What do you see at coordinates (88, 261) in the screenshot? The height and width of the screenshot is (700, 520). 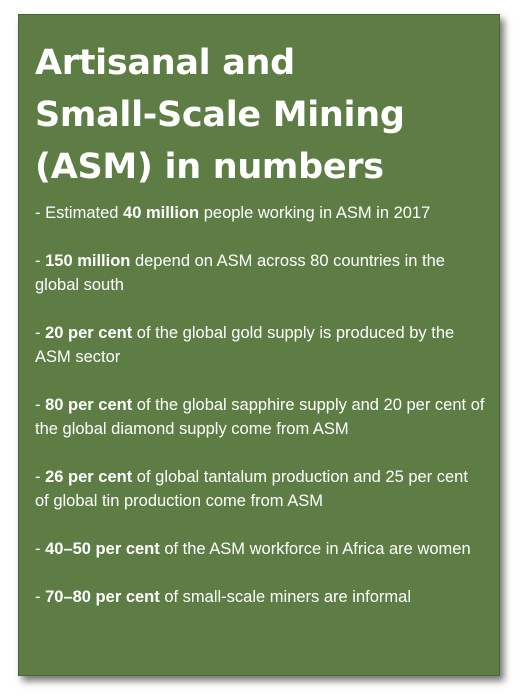 I see `fact-highlight: 150 million` at bounding box center [88, 261].